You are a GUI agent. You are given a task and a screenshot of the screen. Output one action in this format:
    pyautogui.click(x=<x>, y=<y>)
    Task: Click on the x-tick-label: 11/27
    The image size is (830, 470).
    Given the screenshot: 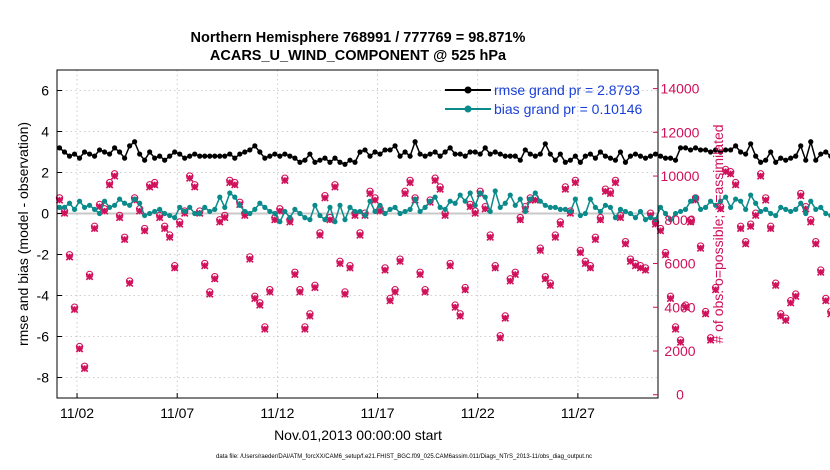 What is the action you would take?
    pyautogui.click(x=578, y=413)
    